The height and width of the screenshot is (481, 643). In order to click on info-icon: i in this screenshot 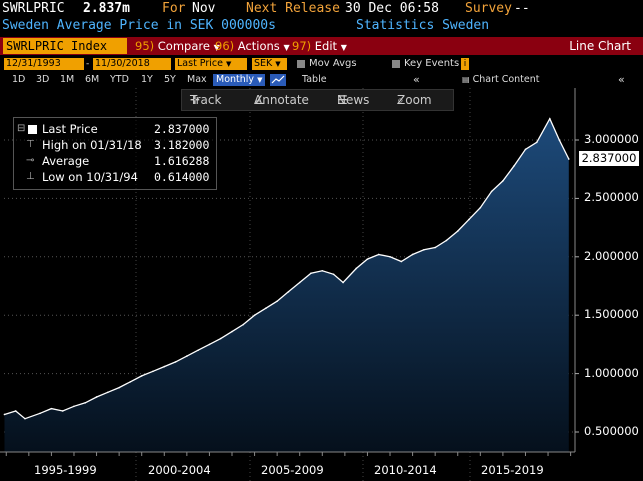, I will do `click(465, 64)`.